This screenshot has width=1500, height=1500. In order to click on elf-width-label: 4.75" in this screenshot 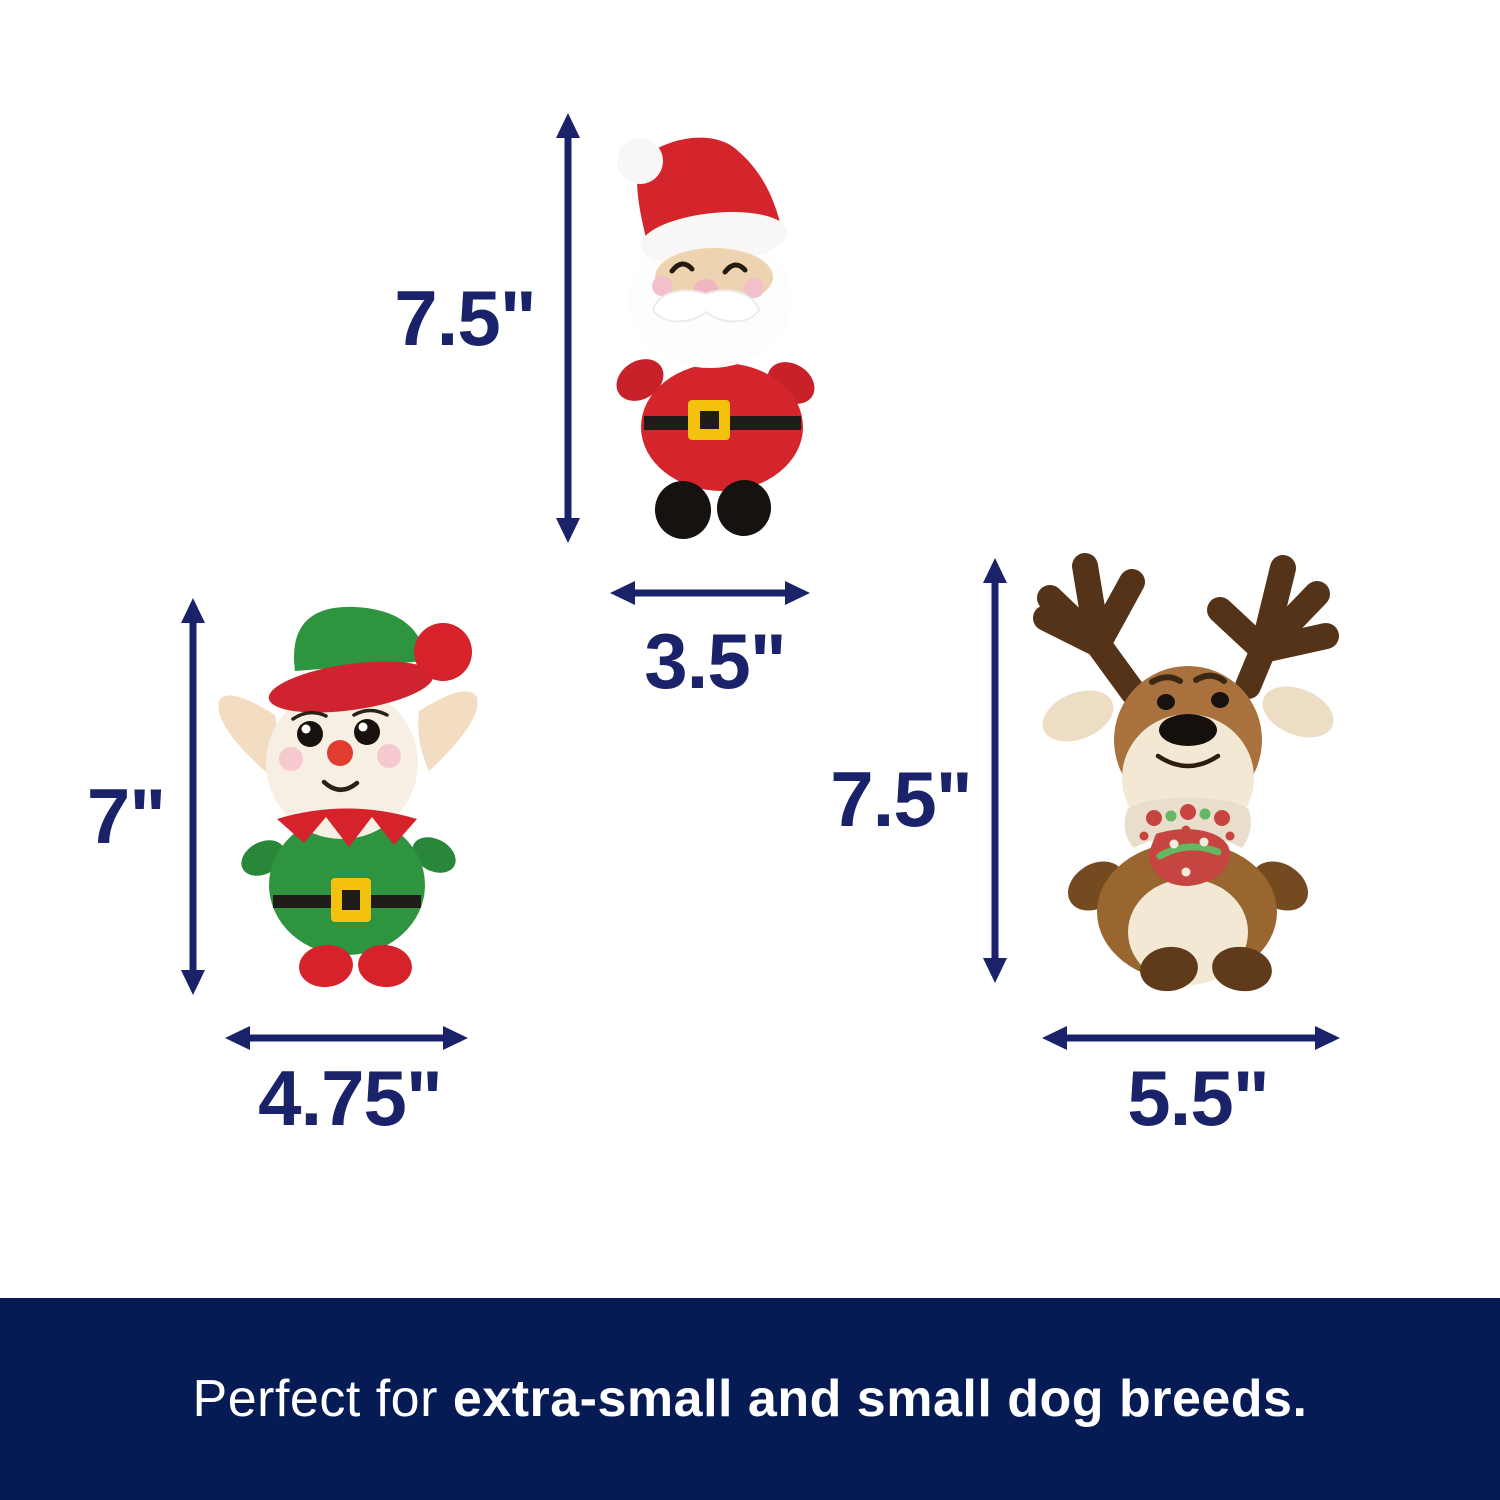, I will do `click(350, 1098)`.